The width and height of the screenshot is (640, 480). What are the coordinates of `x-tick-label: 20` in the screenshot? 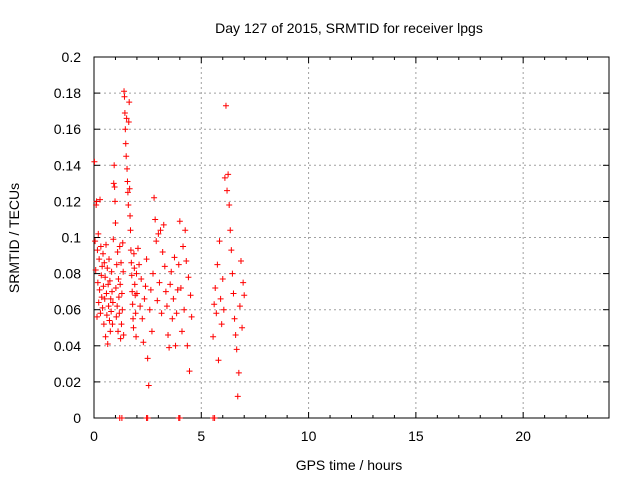 It's located at (523, 436).